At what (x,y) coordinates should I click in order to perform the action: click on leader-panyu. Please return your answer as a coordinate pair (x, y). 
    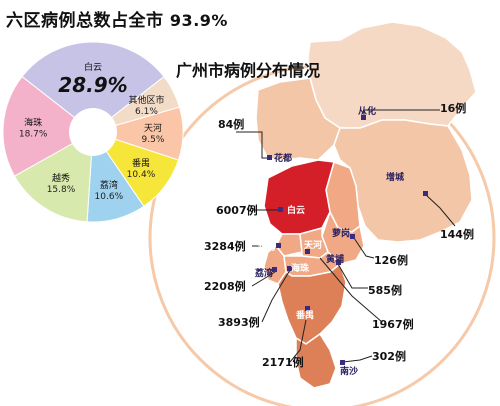
    Looking at the image, I should click on (298, 341).